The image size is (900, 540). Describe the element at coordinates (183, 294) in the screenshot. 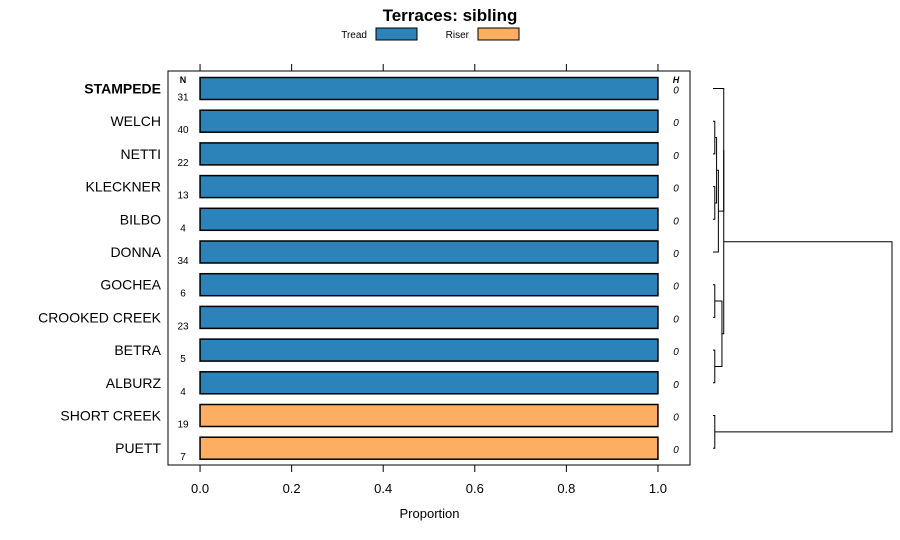

I see `n-value: 6` at that location.